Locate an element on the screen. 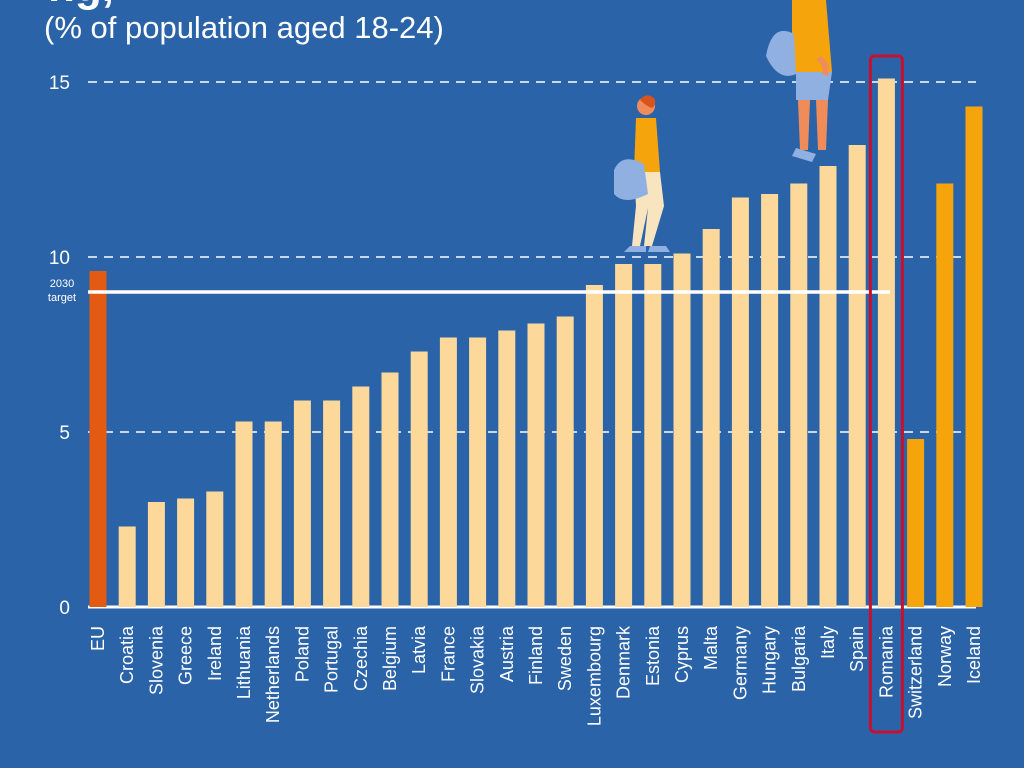 The height and width of the screenshot is (768, 1024). man-backpack is located at coordinates (781, 53).